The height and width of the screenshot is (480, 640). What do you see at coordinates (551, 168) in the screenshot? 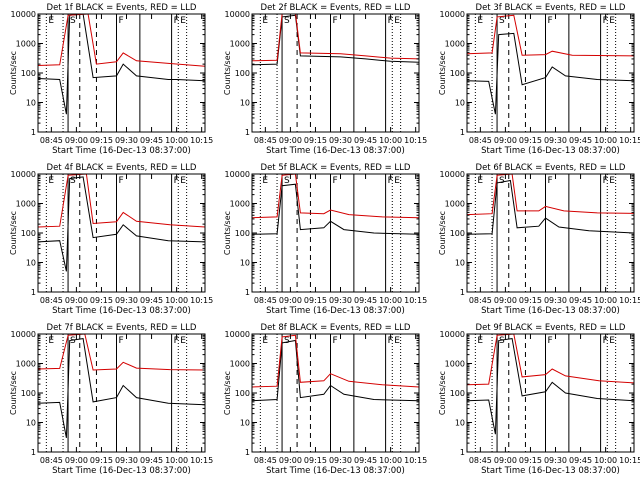
I see `chart-title: Det 6f BLACK = Events, RED = LLD` at bounding box center [551, 168].